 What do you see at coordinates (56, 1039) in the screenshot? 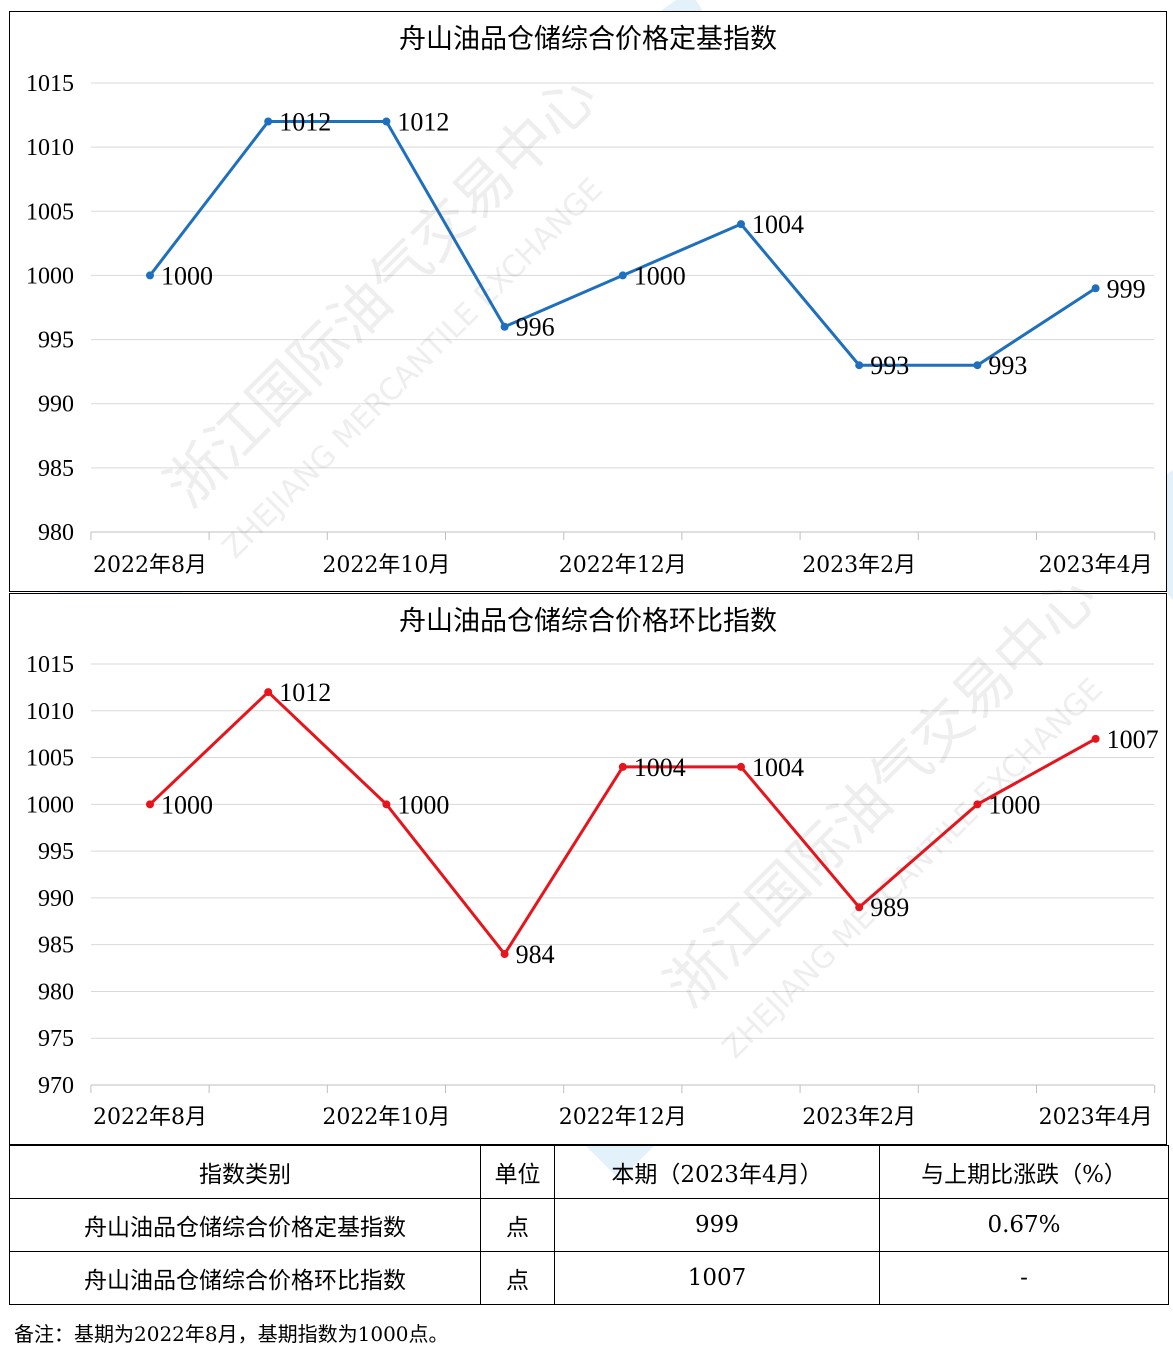
I see `y-tick-label: 975` at bounding box center [56, 1039].